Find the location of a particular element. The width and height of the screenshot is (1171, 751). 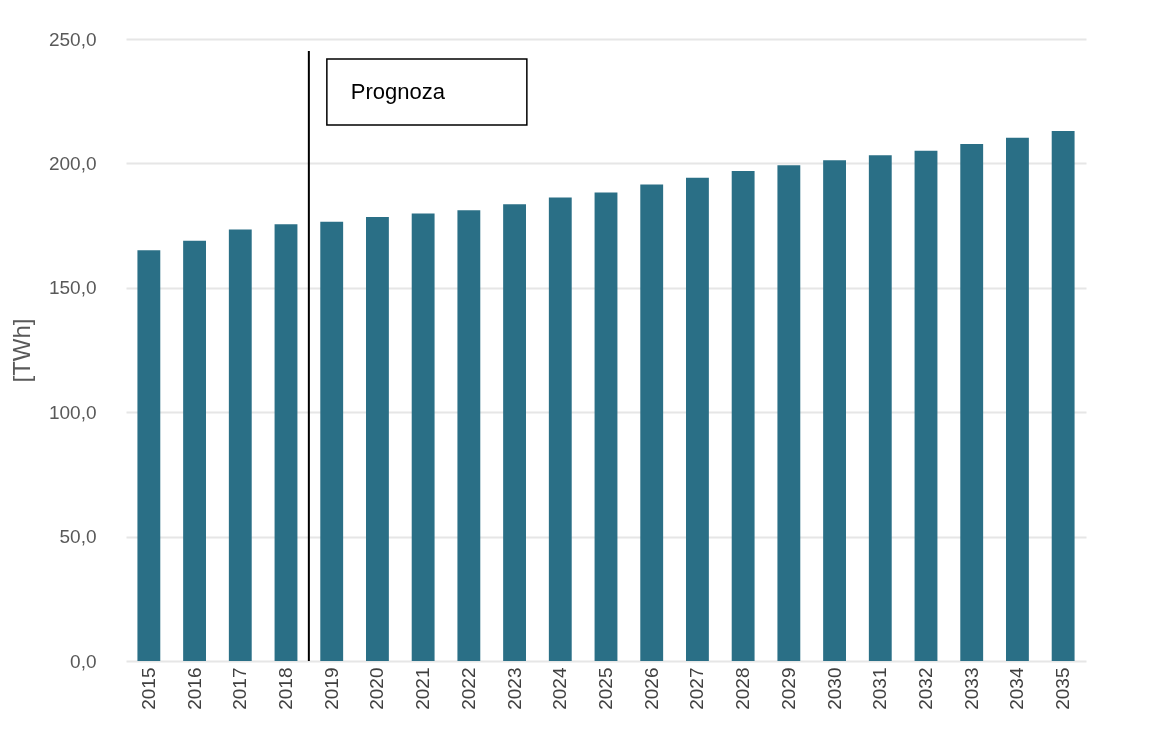

x-tick-label: 2019 is located at coordinates (331, 688).